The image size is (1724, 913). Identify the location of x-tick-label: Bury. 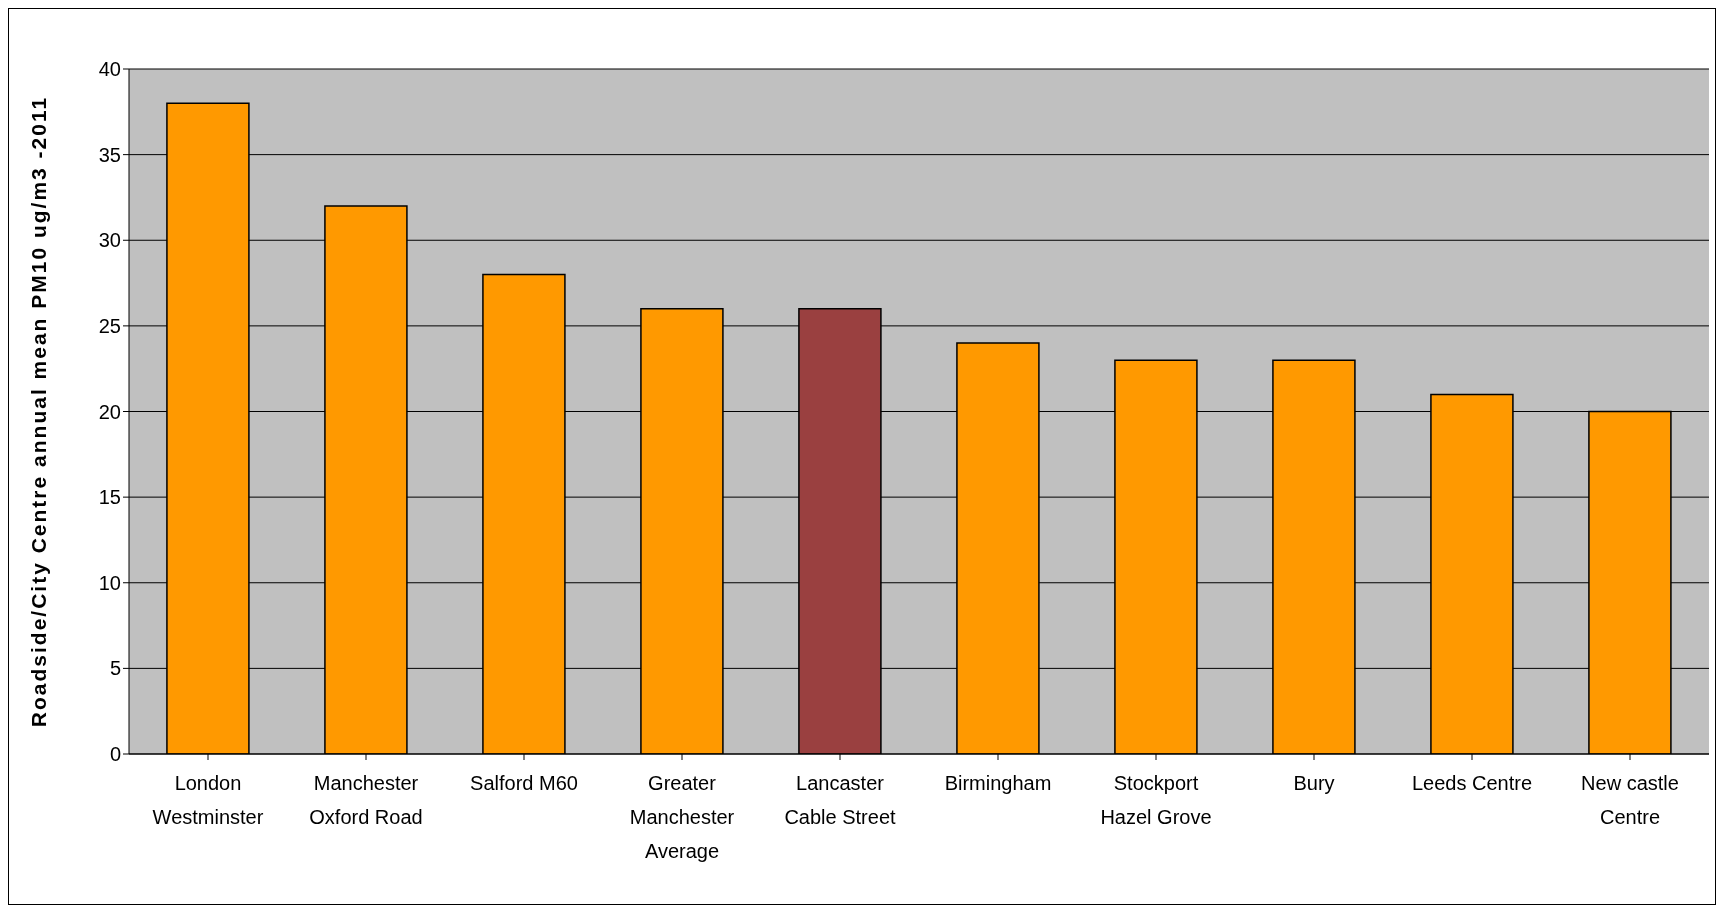
(1314, 783).